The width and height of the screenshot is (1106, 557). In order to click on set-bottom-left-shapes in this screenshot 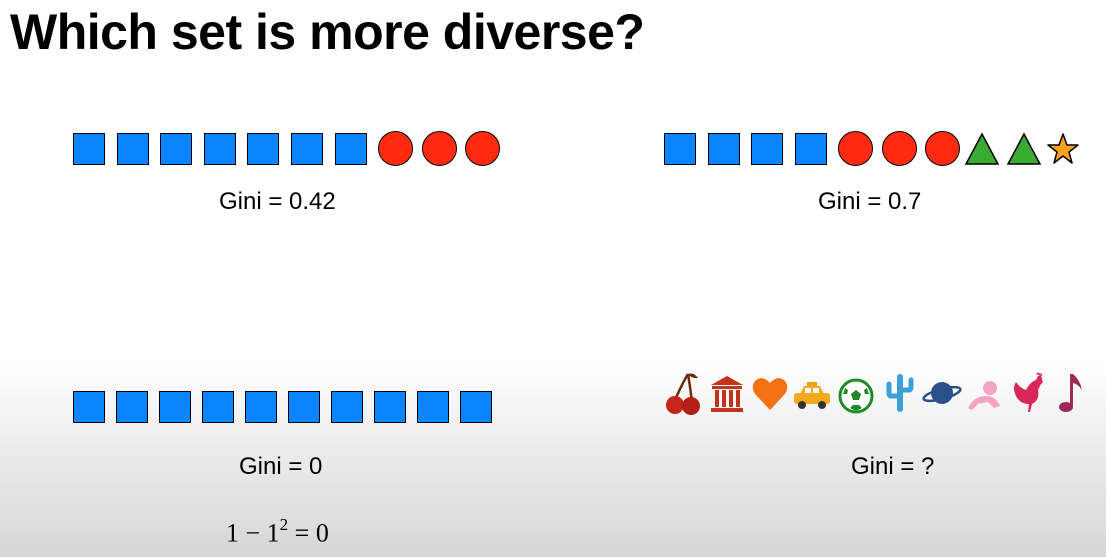, I will do `click(282, 407)`.